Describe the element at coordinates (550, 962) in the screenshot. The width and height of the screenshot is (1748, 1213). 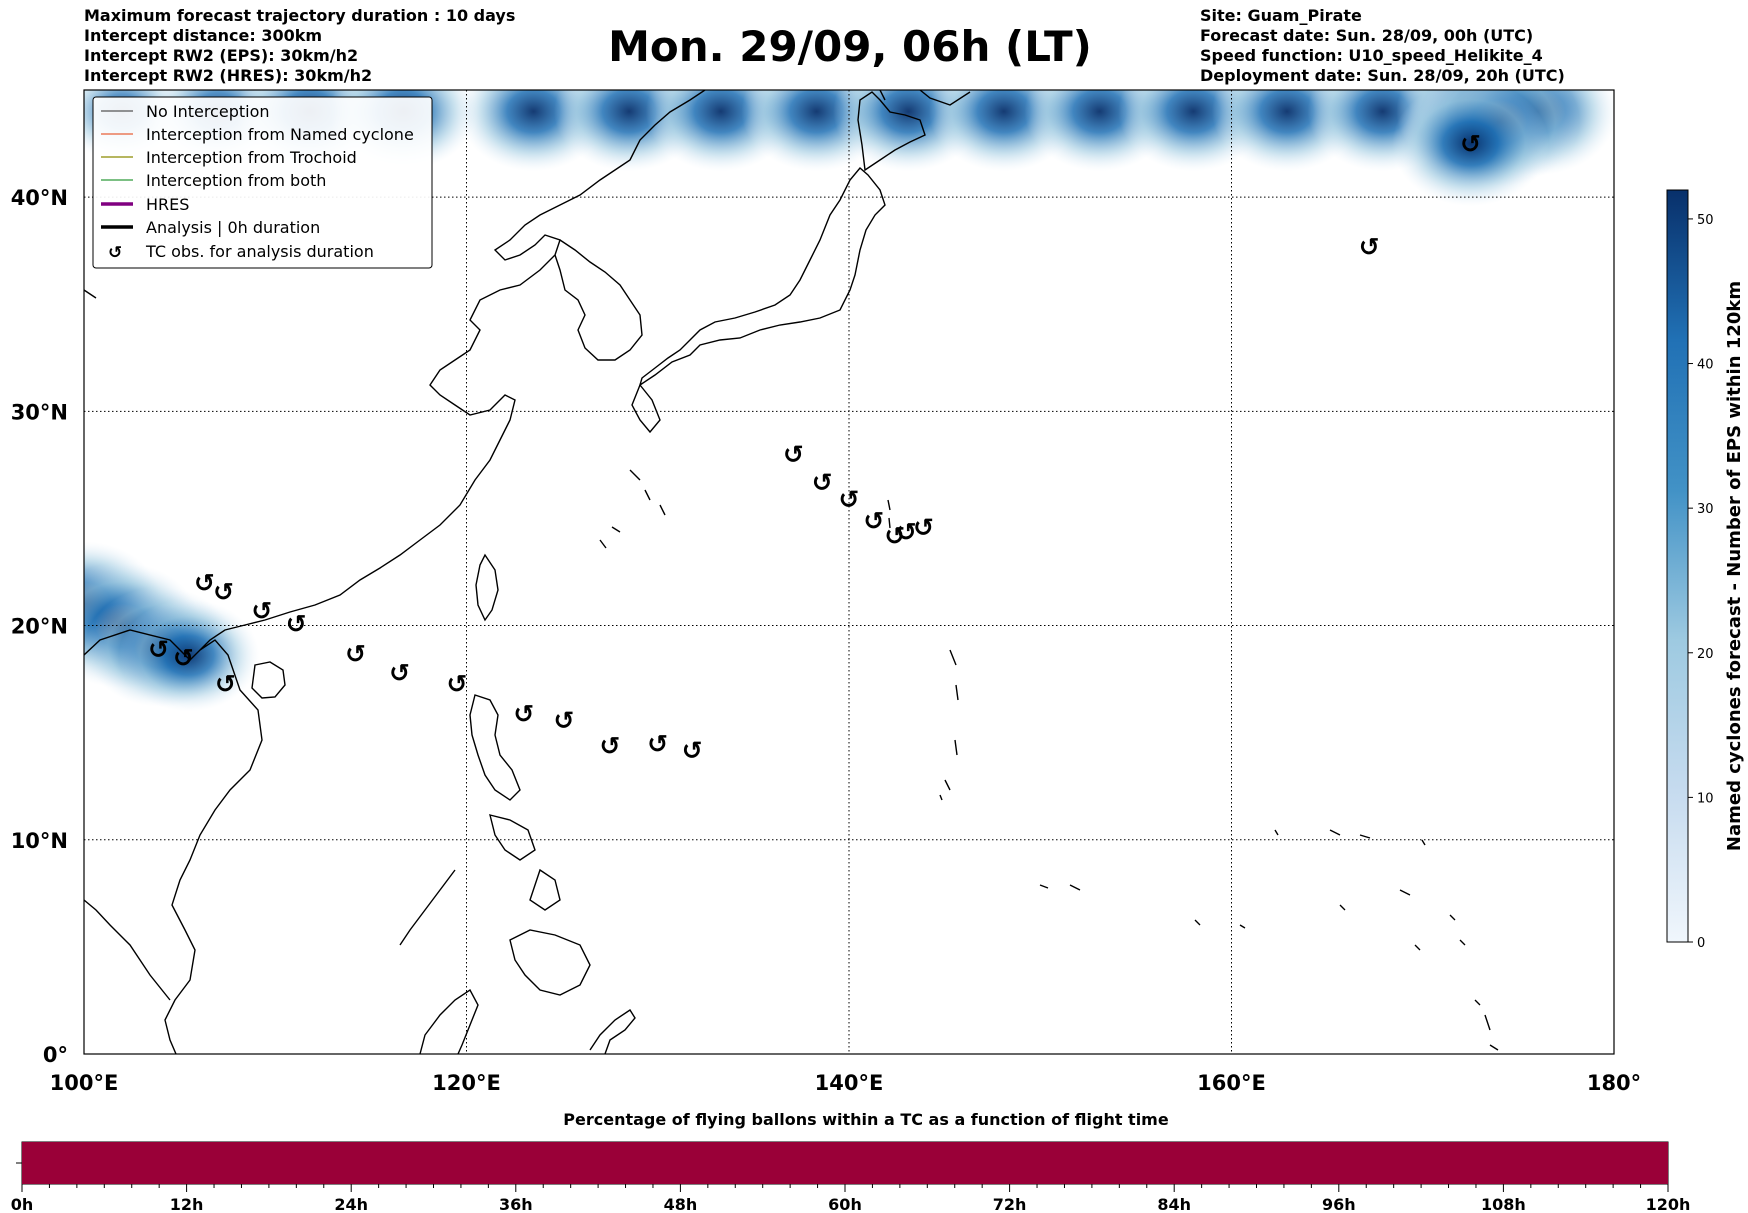
I see `coastline-mindanao` at that location.